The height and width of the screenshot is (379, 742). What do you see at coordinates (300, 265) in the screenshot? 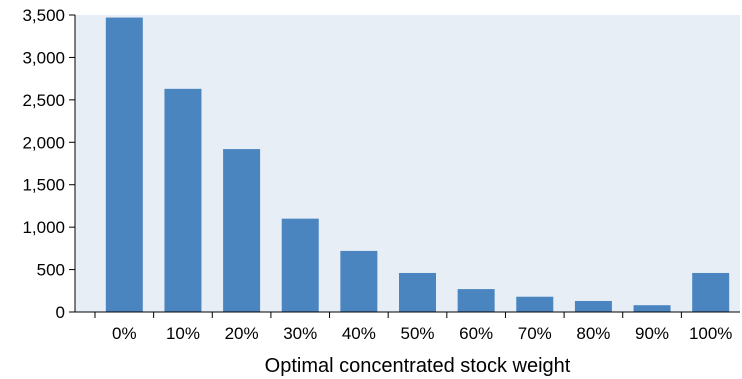
I see `bar-30%` at bounding box center [300, 265].